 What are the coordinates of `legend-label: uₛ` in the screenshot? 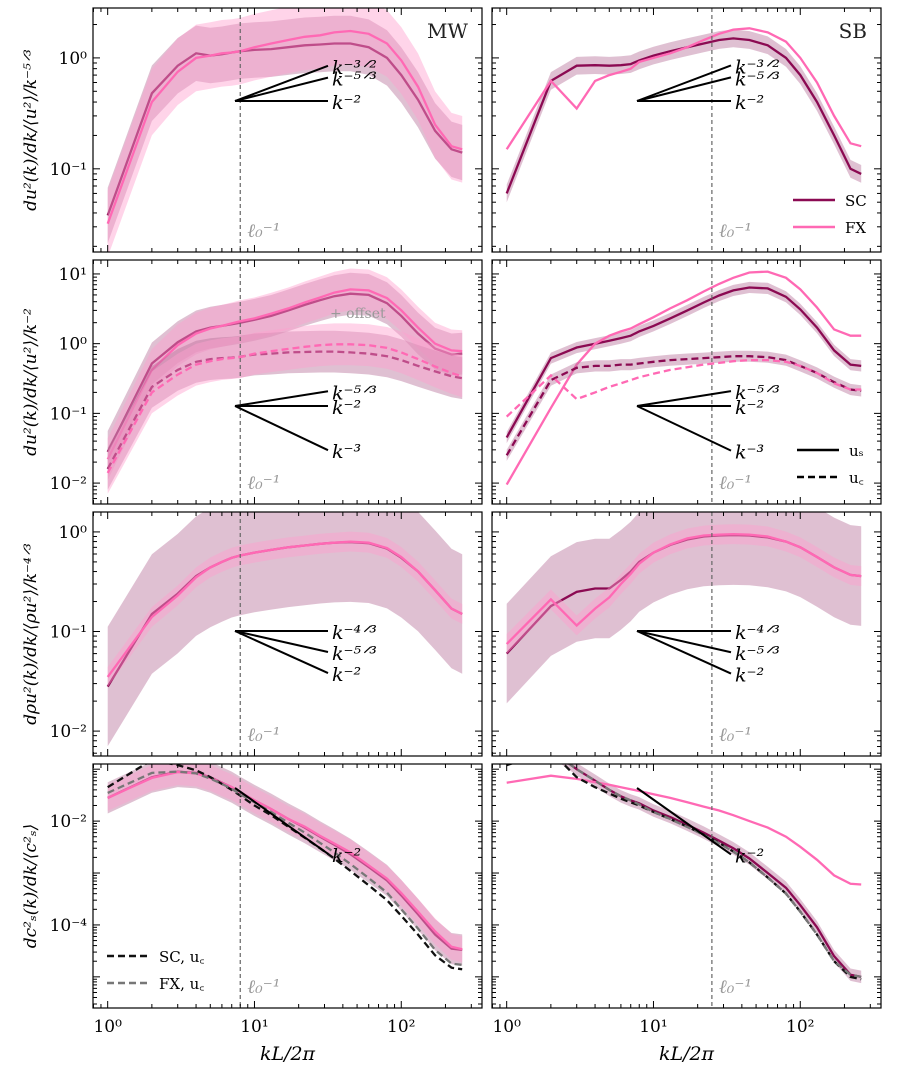 It's located at (856, 451).